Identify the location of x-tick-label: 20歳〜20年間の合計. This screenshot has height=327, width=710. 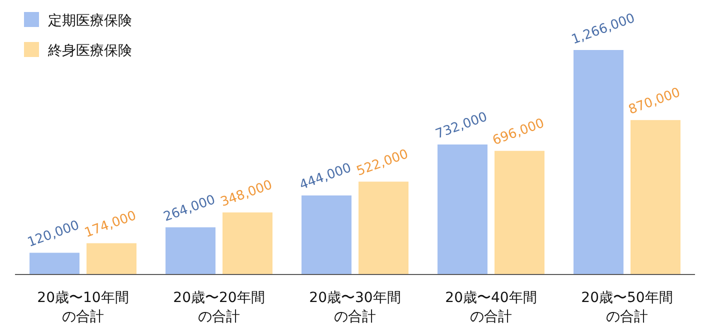
(219, 307).